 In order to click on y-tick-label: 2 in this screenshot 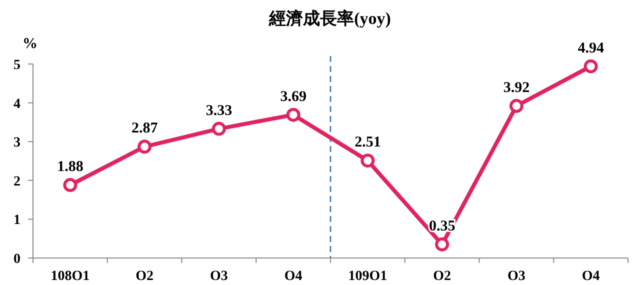, I will do `click(17, 182)`.